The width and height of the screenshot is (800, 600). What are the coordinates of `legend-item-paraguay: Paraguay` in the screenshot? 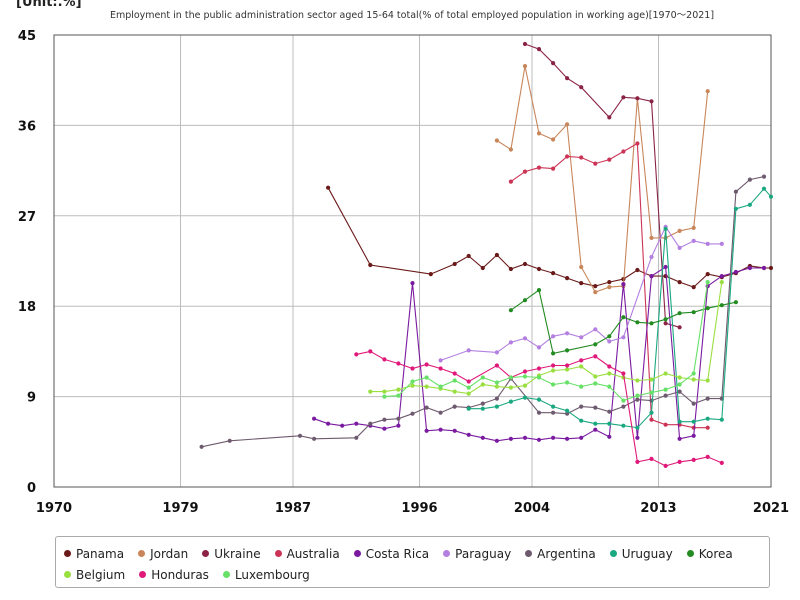 It's located at (477, 553).